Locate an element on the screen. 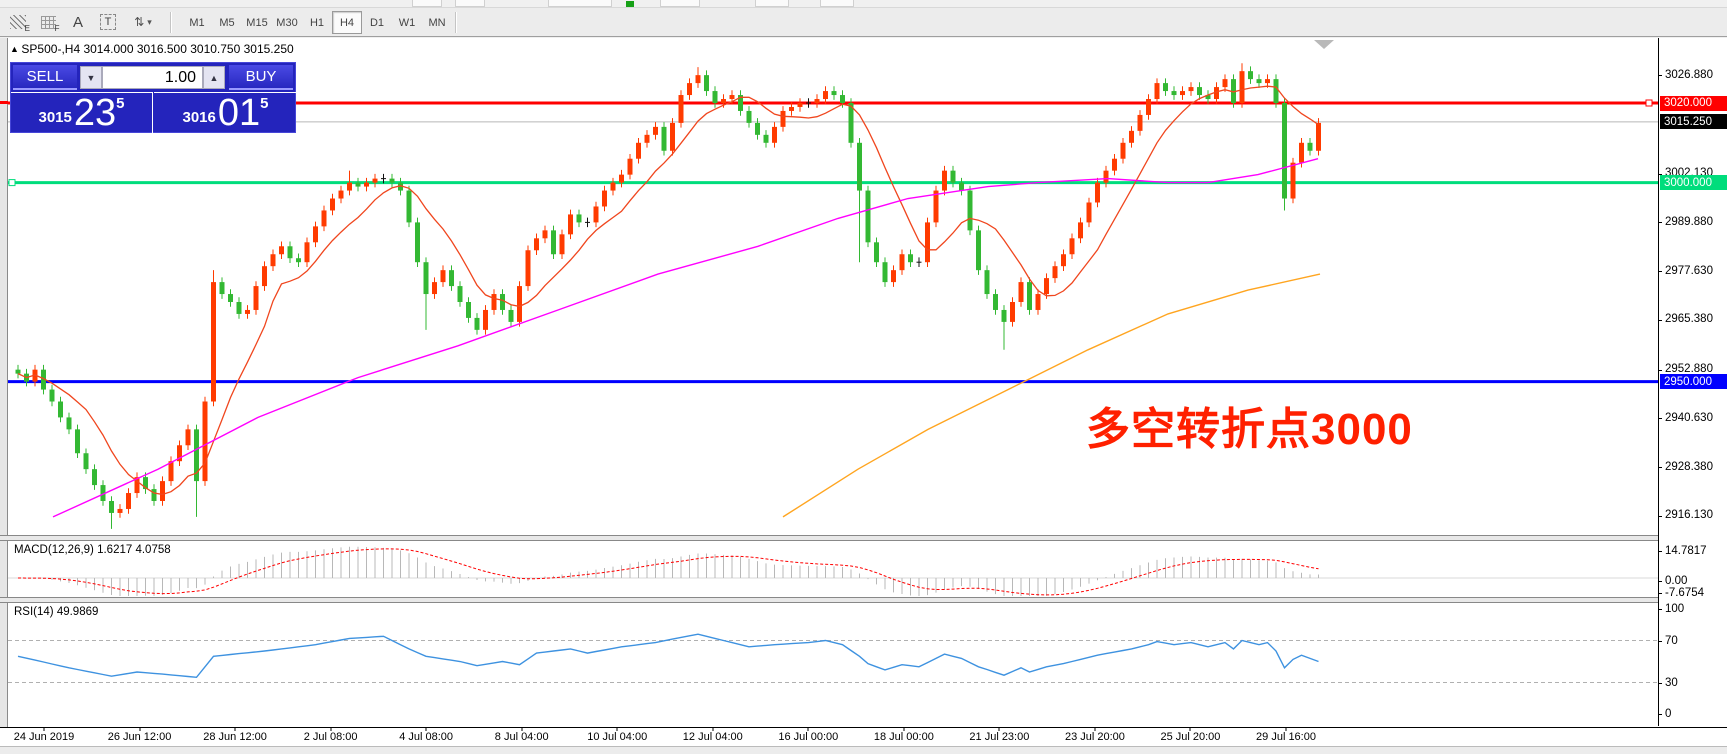  toolbar: E F A T ⇅ ▾ M1 M5 M15 M30 H1 H4 D1 W1 MN is located at coordinates (863, 22).